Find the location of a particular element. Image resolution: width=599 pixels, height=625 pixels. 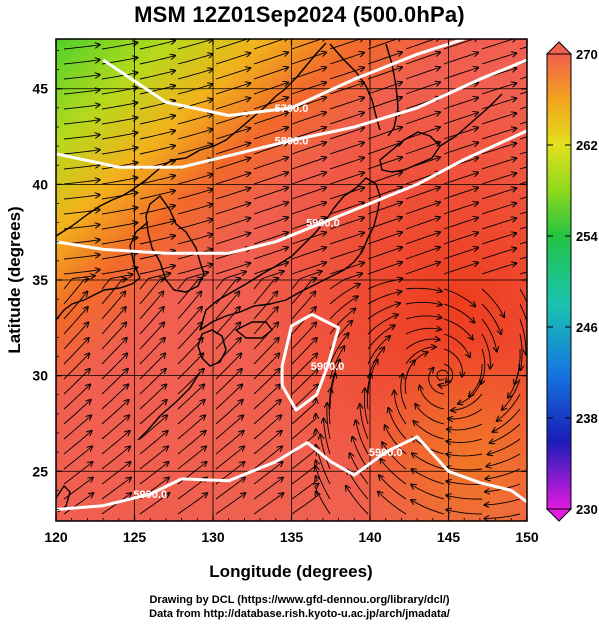

x-tick-label: 120 is located at coordinates (56, 537).